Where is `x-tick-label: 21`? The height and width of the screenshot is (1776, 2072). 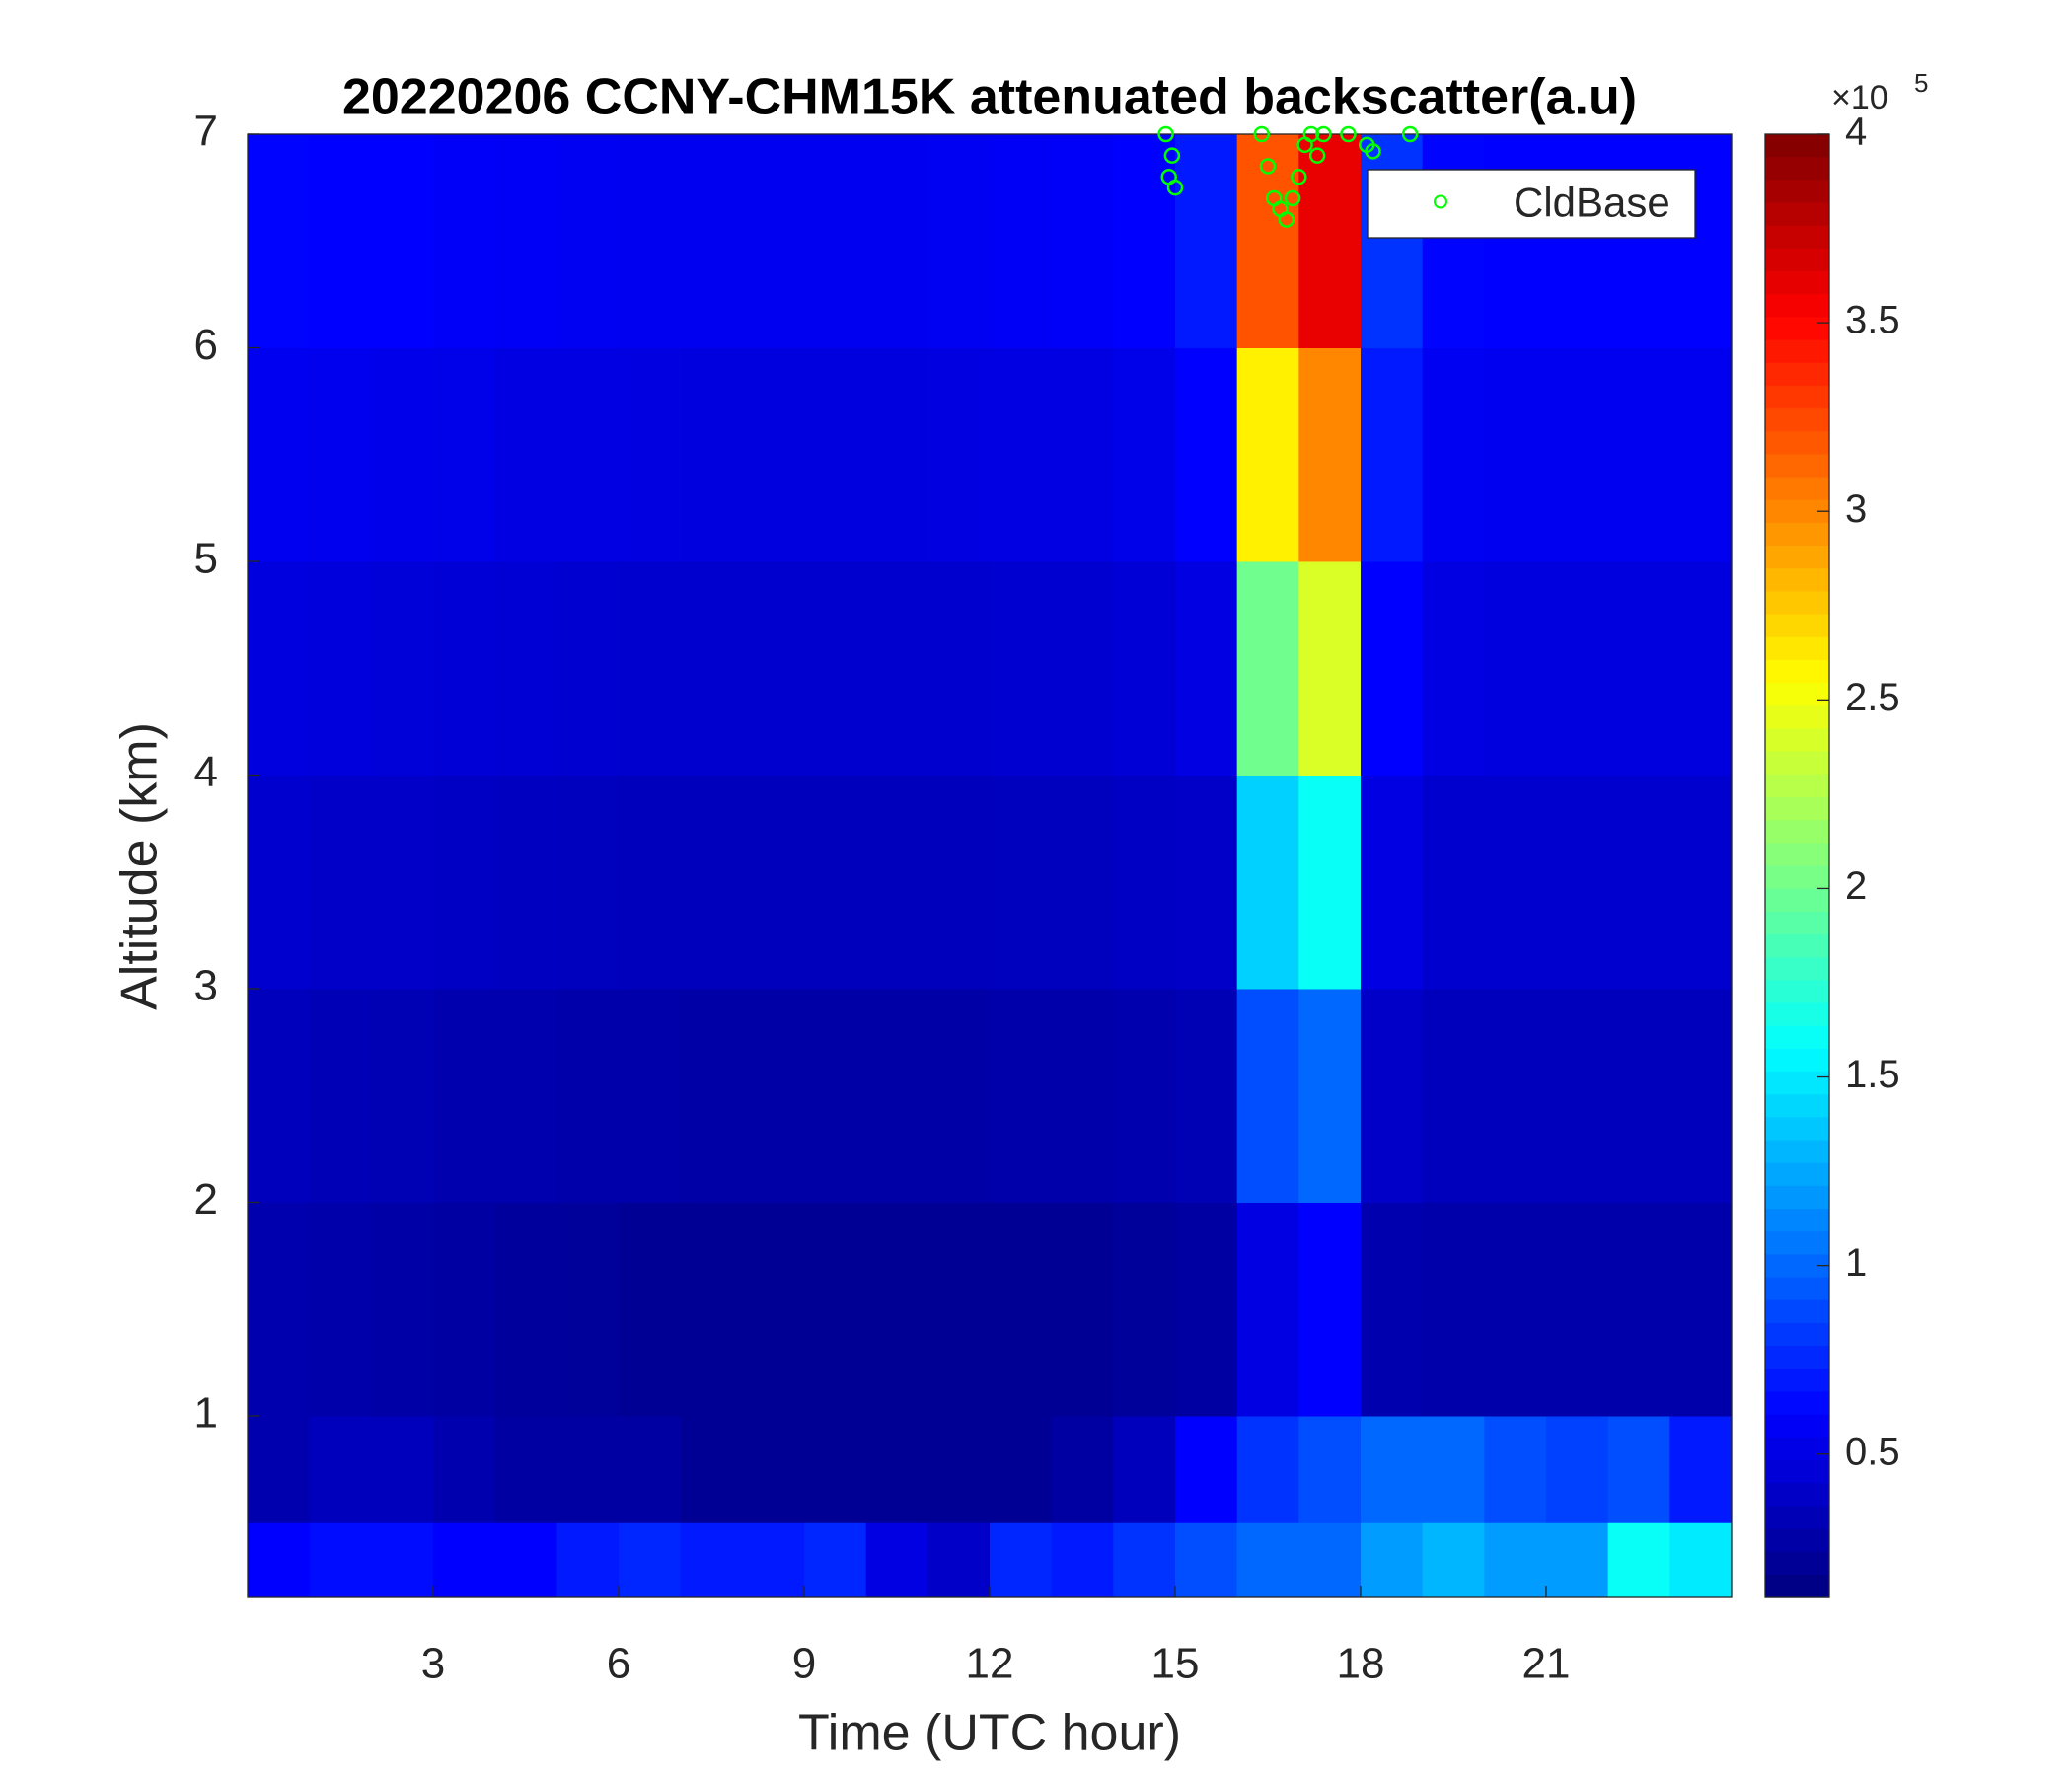 x-tick-label: 21 is located at coordinates (1547, 1664).